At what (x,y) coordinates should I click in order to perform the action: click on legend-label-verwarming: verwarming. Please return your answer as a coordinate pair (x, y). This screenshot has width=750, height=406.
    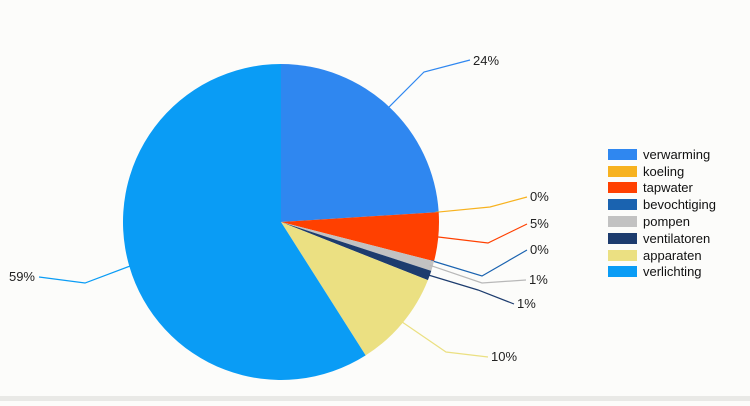
    Looking at the image, I should click on (677, 154).